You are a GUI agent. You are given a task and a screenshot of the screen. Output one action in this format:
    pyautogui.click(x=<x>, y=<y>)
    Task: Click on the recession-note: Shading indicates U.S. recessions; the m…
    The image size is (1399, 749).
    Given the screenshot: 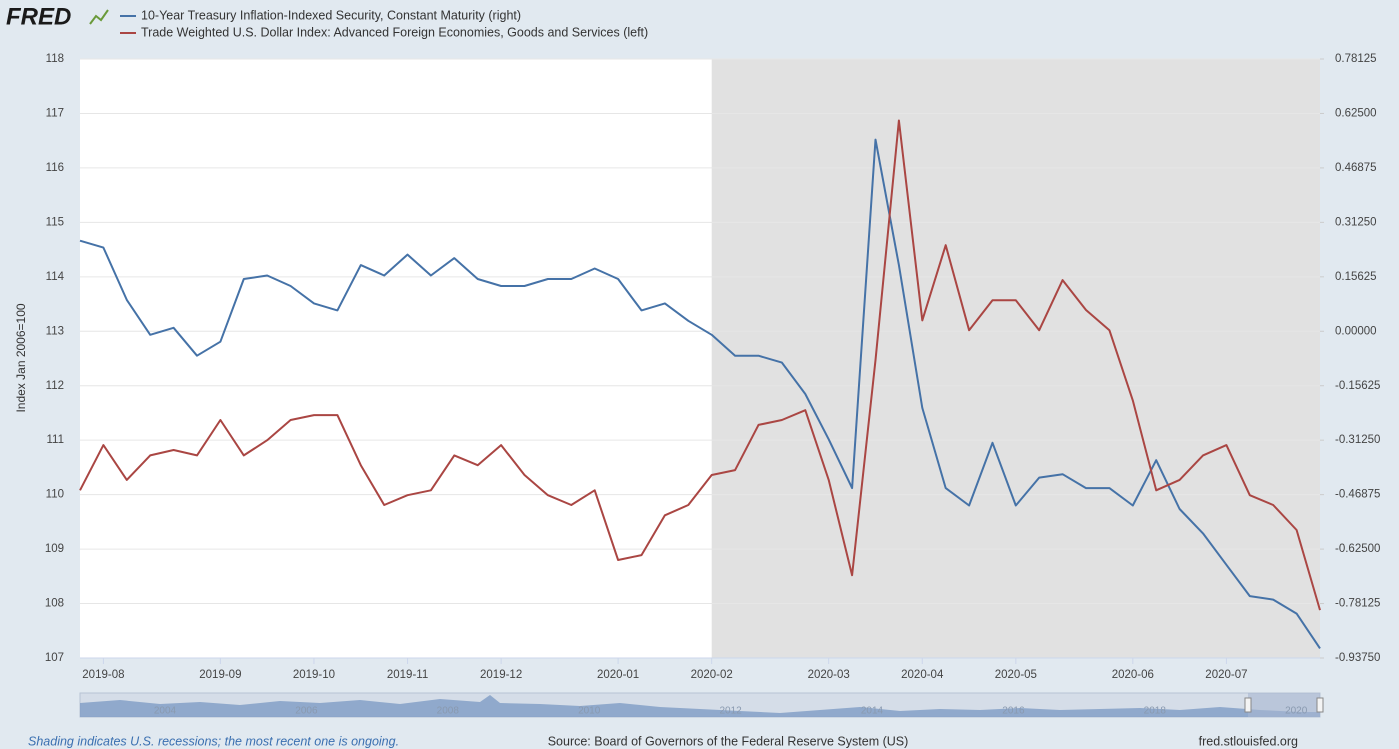 What is the action you would take?
    pyautogui.click(x=213, y=741)
    